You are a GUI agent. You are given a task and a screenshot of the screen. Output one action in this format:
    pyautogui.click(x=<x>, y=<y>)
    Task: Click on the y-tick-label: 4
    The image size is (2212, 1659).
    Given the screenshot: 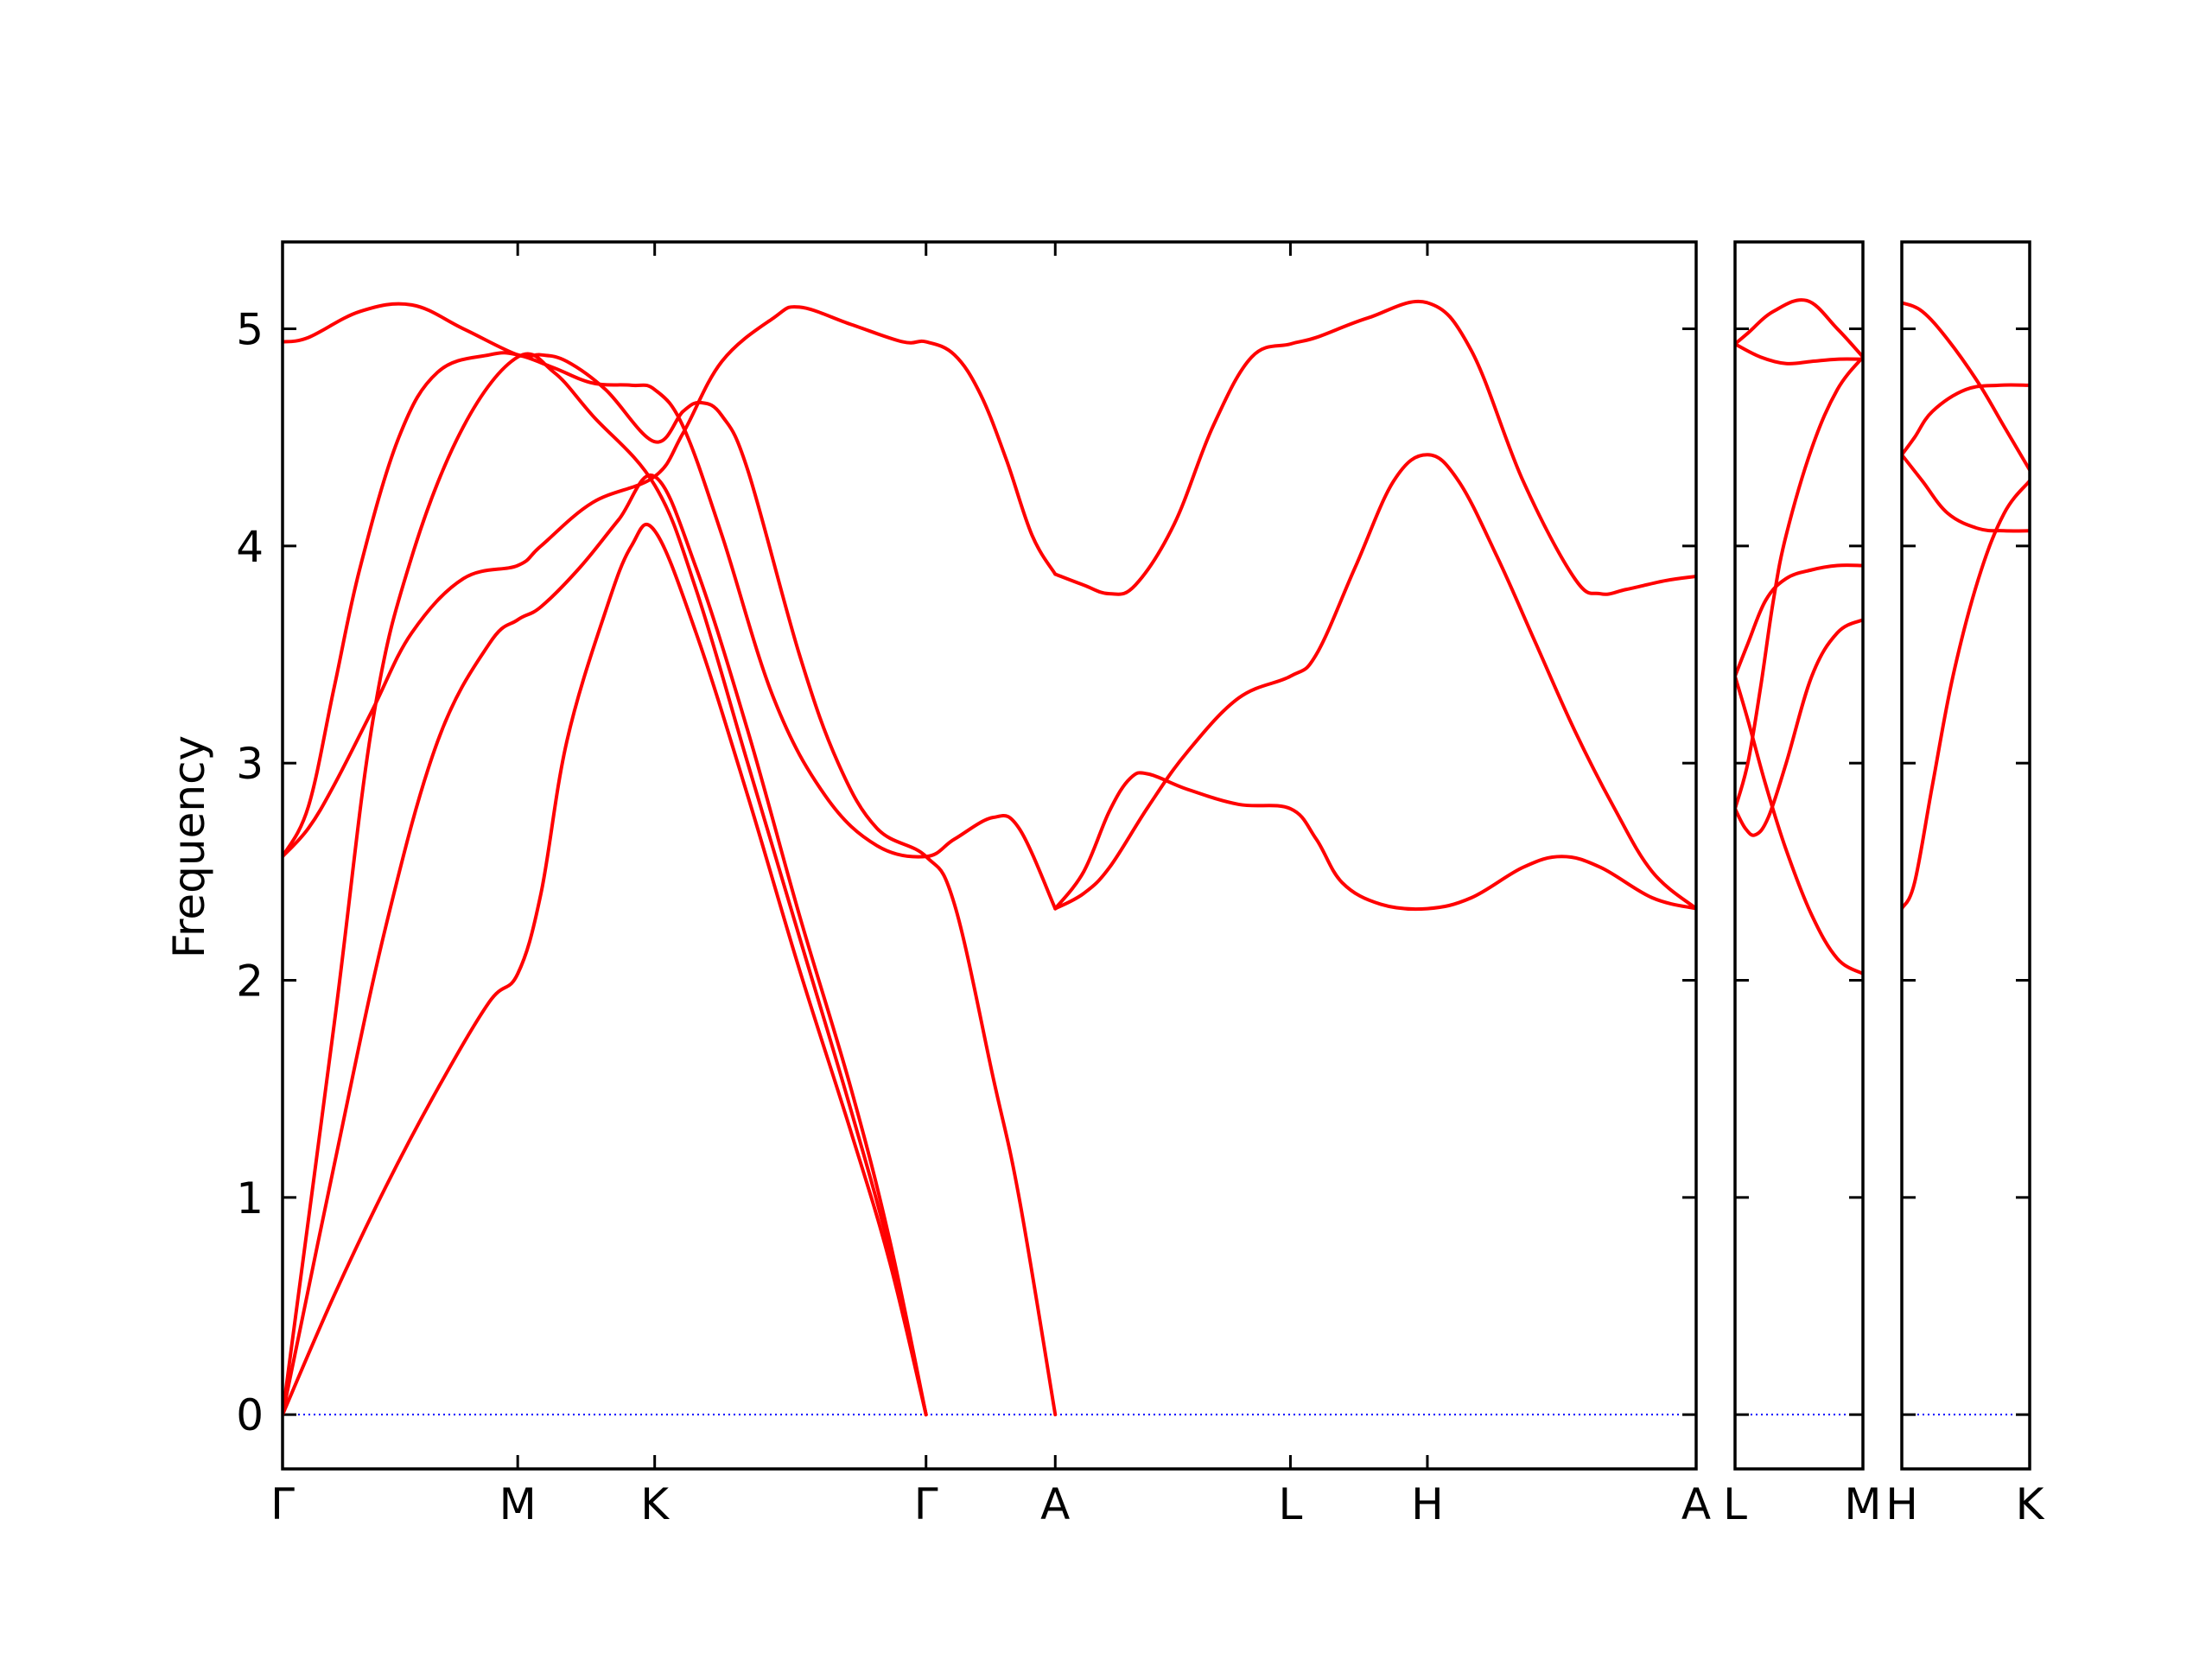 What is the action you would take?
    pyautogui.click(x=250, y=547)
    